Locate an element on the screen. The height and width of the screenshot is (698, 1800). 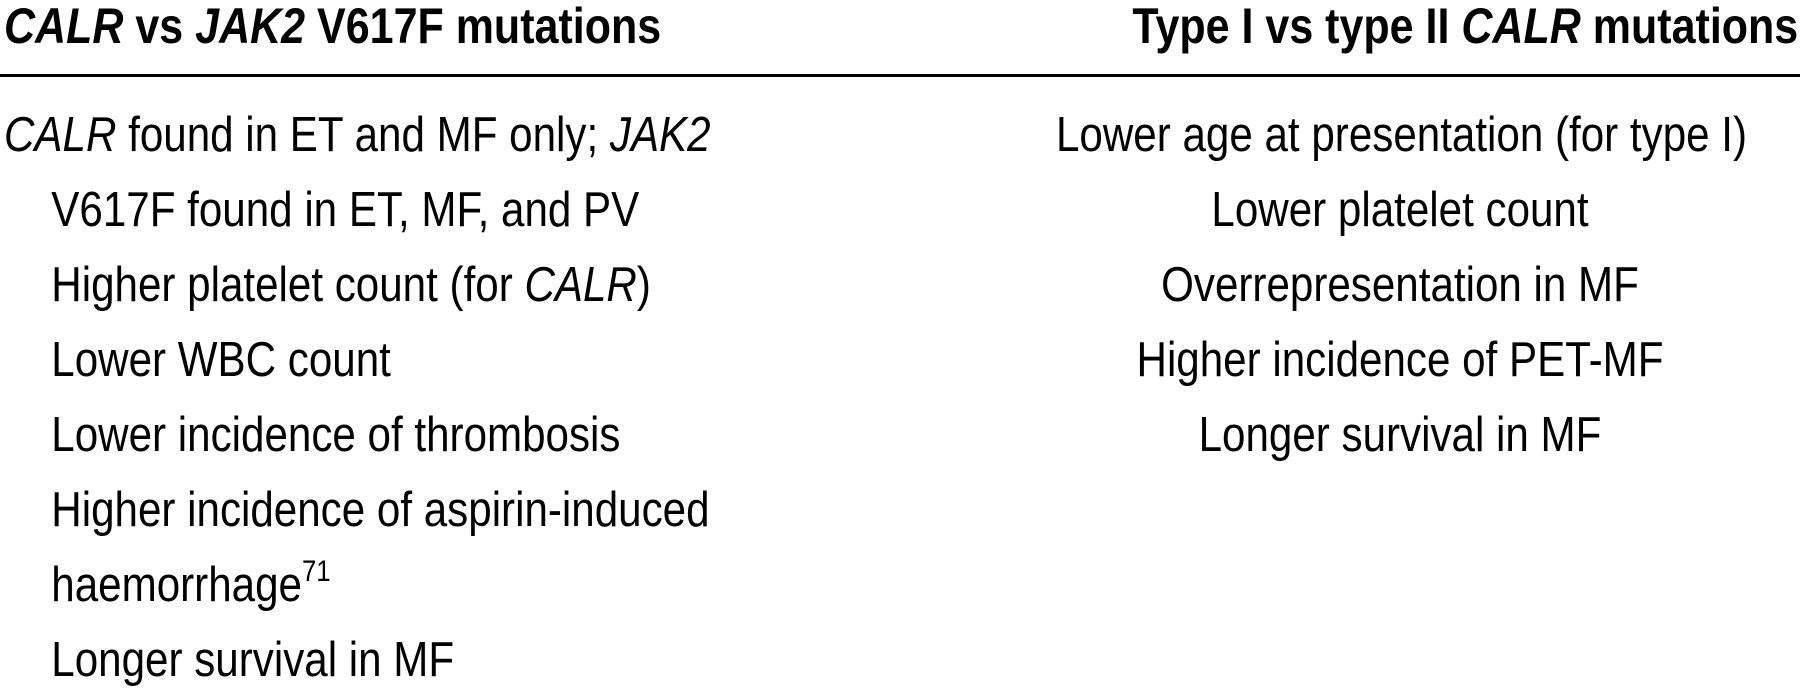
header-mutations-text: V617F mutations is located at coordinates (483, 27).